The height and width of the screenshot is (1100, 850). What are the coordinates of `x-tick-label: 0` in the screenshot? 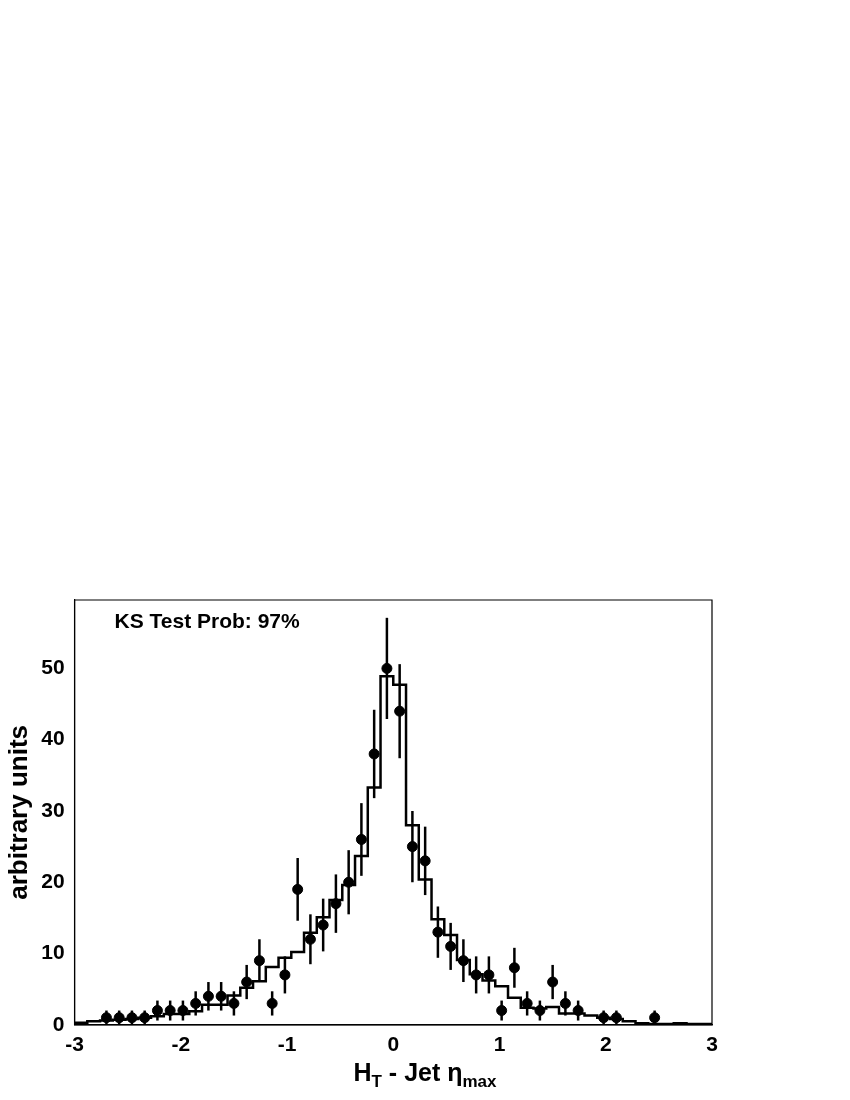 It's located at (393, 1044).